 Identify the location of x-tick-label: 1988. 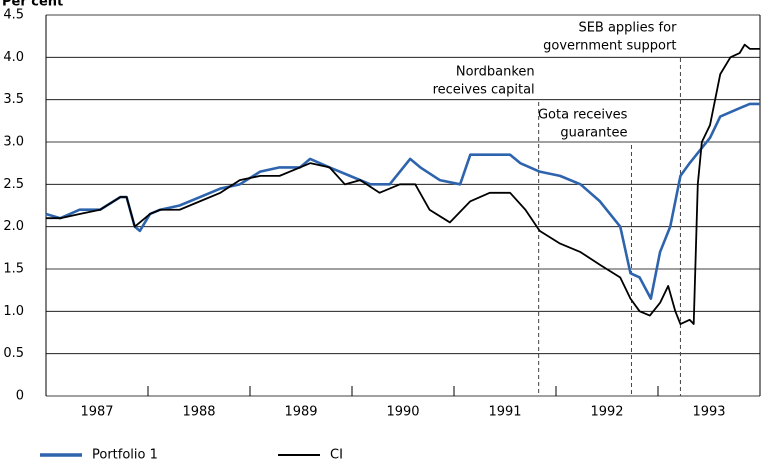
(198, 412).